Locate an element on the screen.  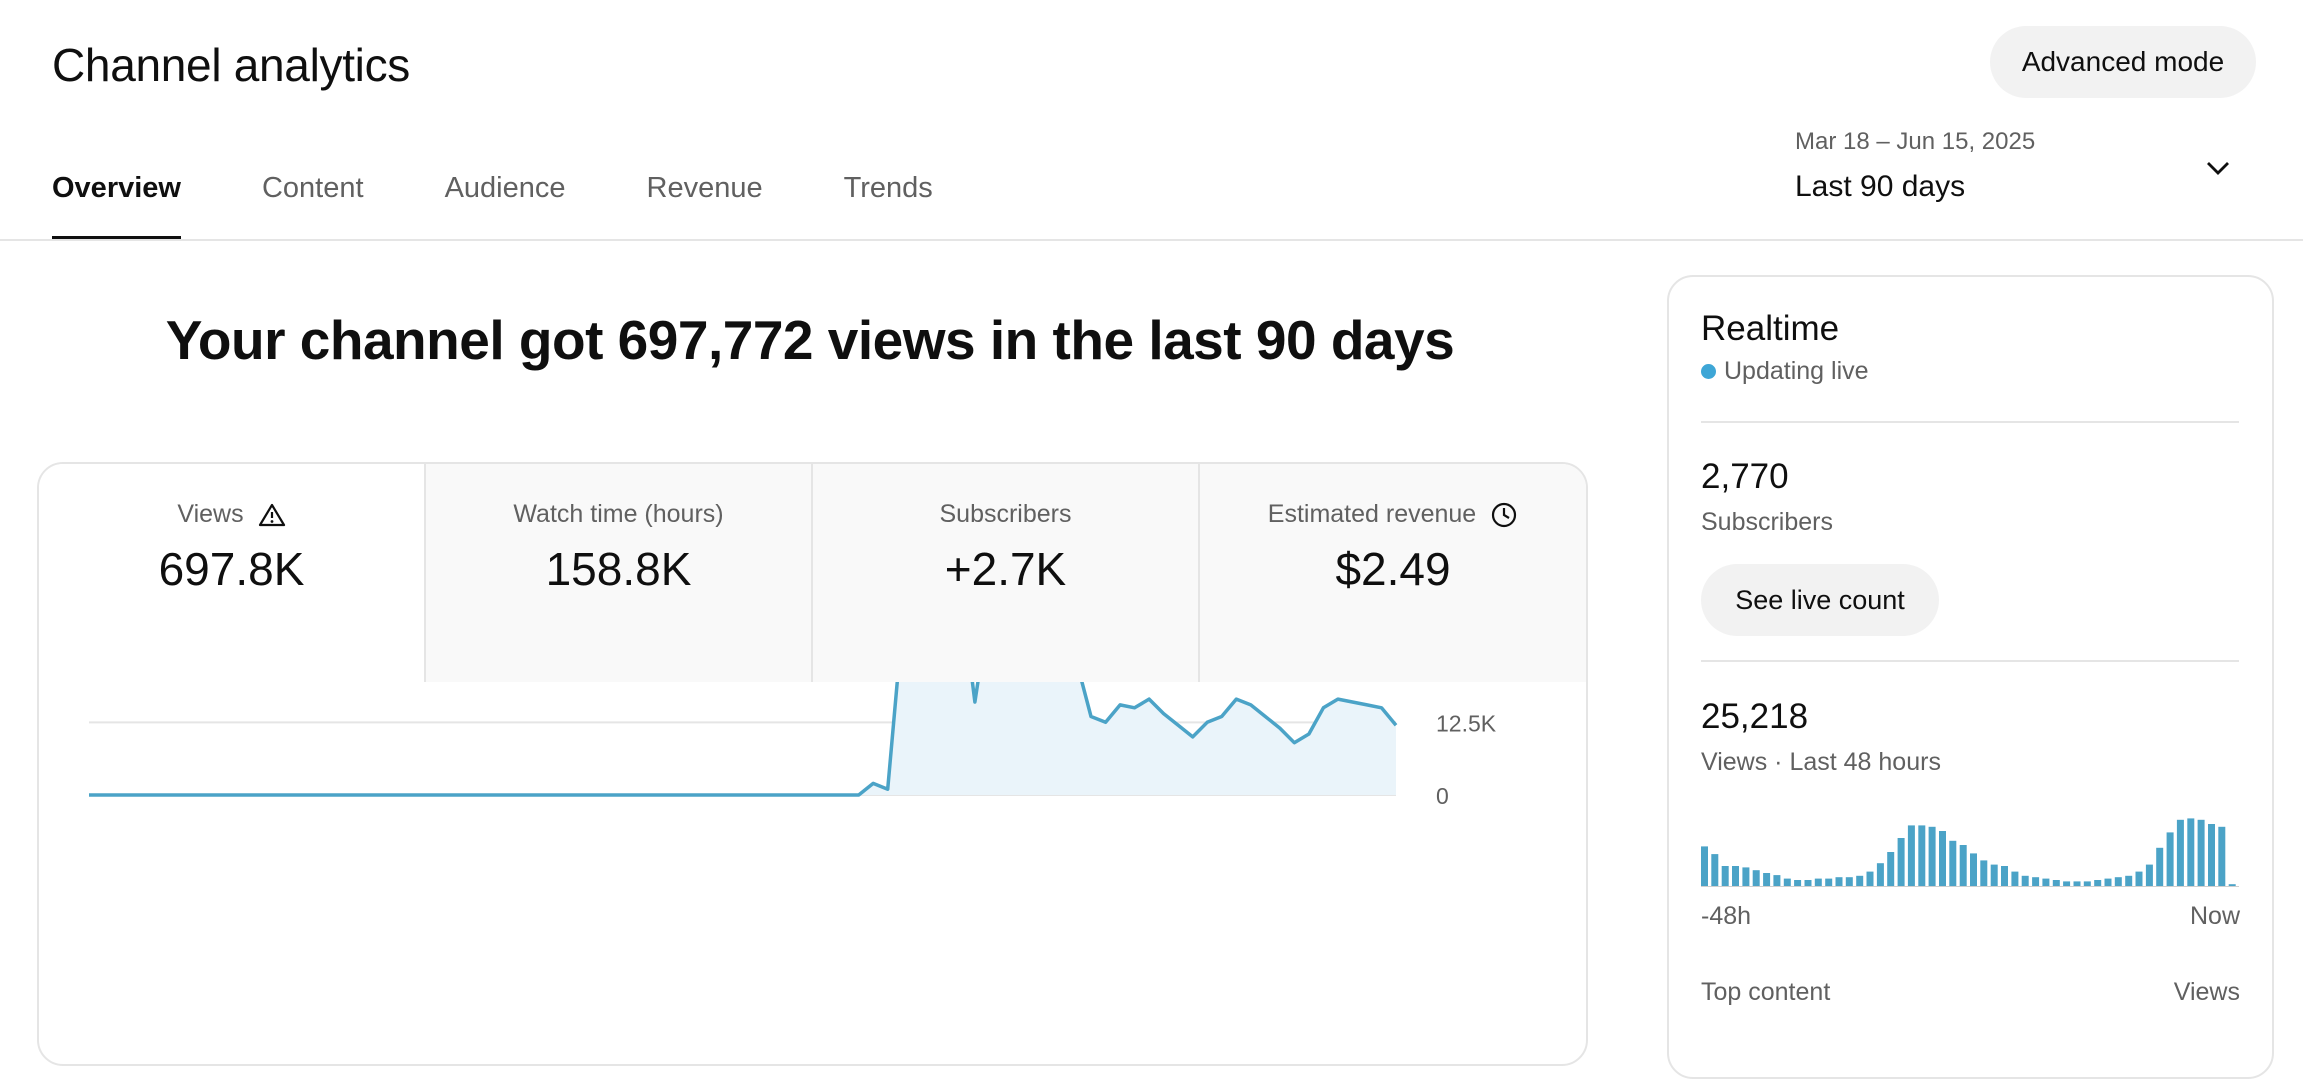
realtime-views-bar-chart is located at coordinates (1971, 852).